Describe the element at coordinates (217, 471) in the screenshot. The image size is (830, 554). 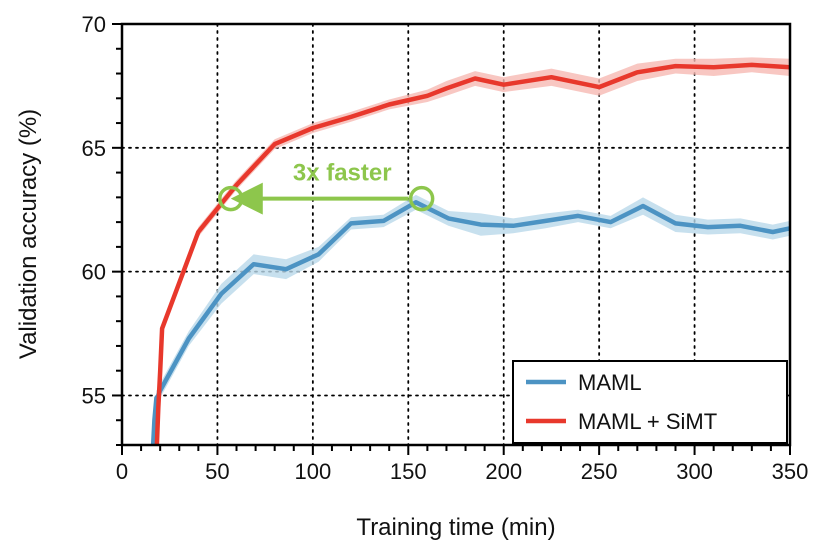
I see `x-tick-label: 50` at that location.